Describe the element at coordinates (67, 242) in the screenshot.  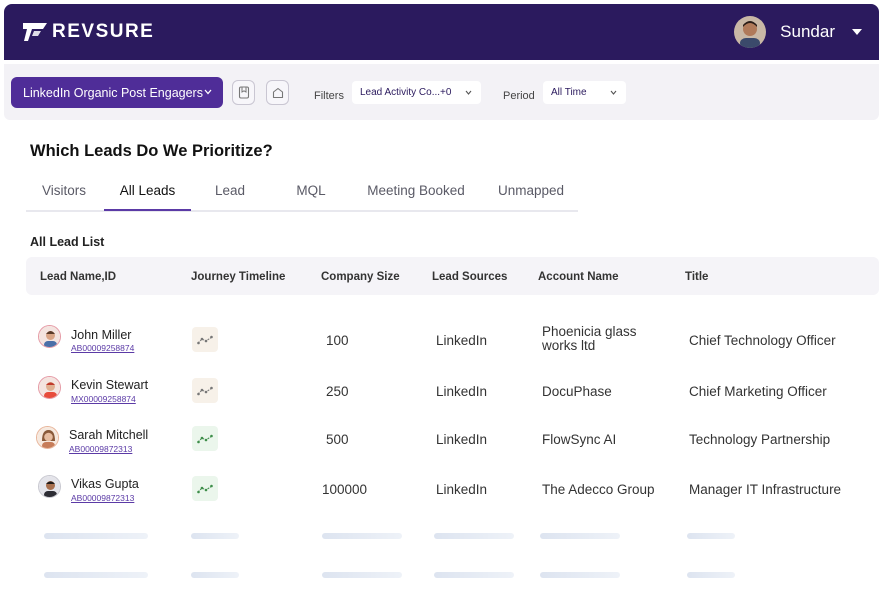
I see `section-title: All Lead List` at that location.